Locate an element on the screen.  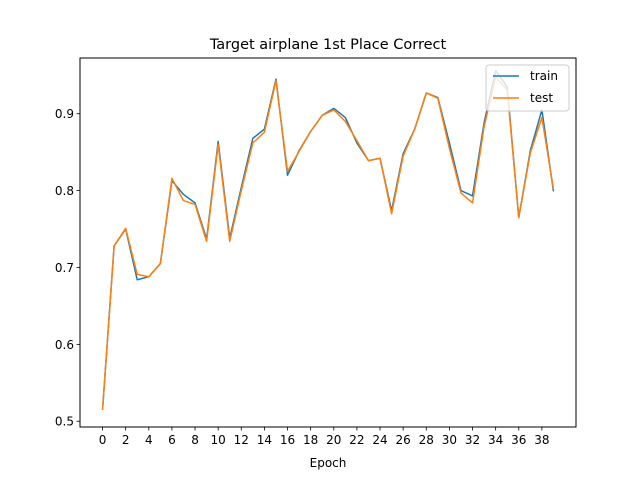
x-tick-label: 28 is located at coordinates (426, 440).